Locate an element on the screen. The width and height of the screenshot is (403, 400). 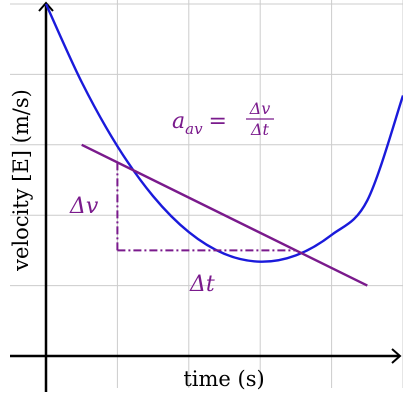
delta-v-label: Δv is located at coordinates (84, 206).